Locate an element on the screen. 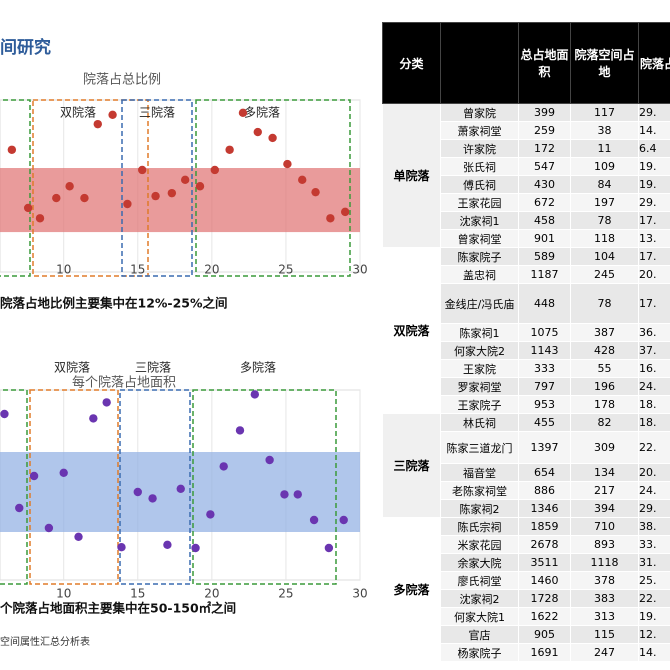 Image resolution: width=670 pixels, height=670 pixels. name-cell: 何家大院1 is located at coordinates (479, 616).